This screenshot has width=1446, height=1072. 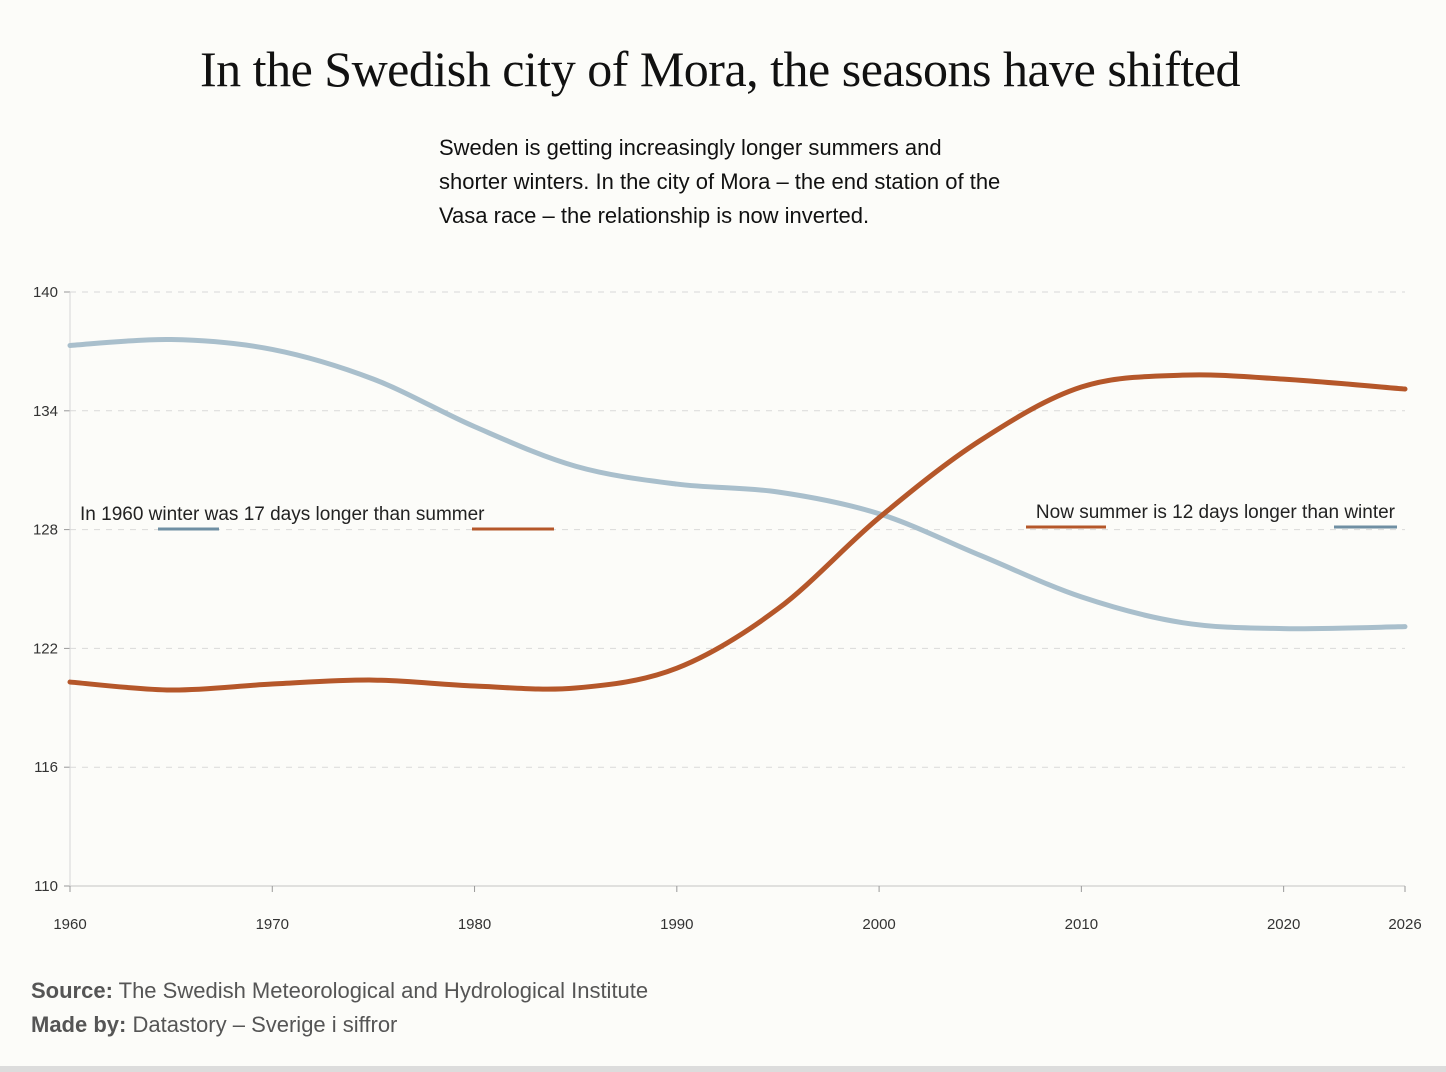 I want to click on x-tick-label: 1990, so click(x=676, y=924).